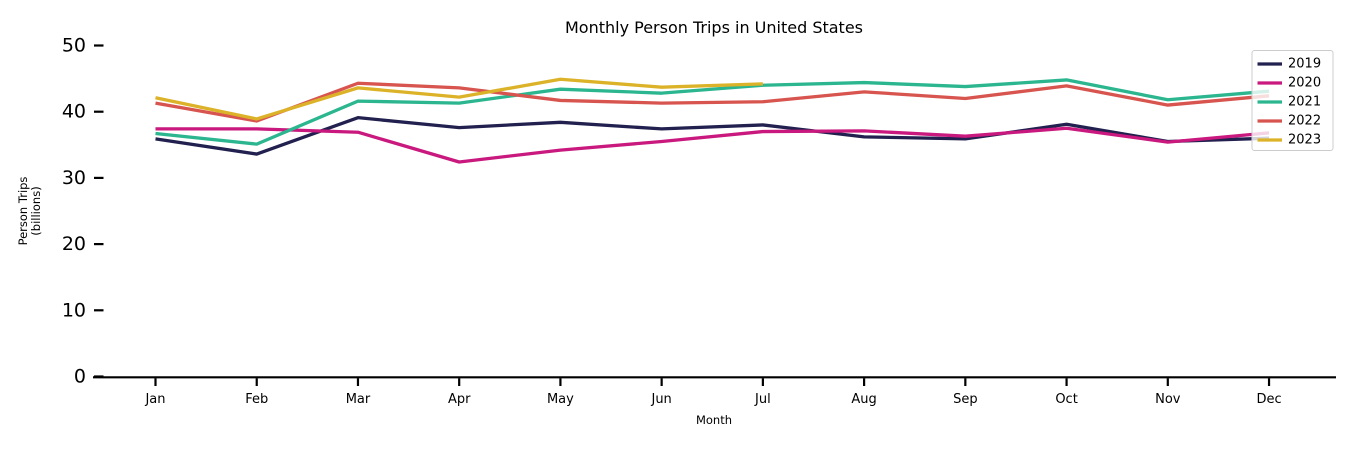 The height and width of the screenshot is (450, 1350). I want to click on x-tick-label: Mar, so click(358, 399).